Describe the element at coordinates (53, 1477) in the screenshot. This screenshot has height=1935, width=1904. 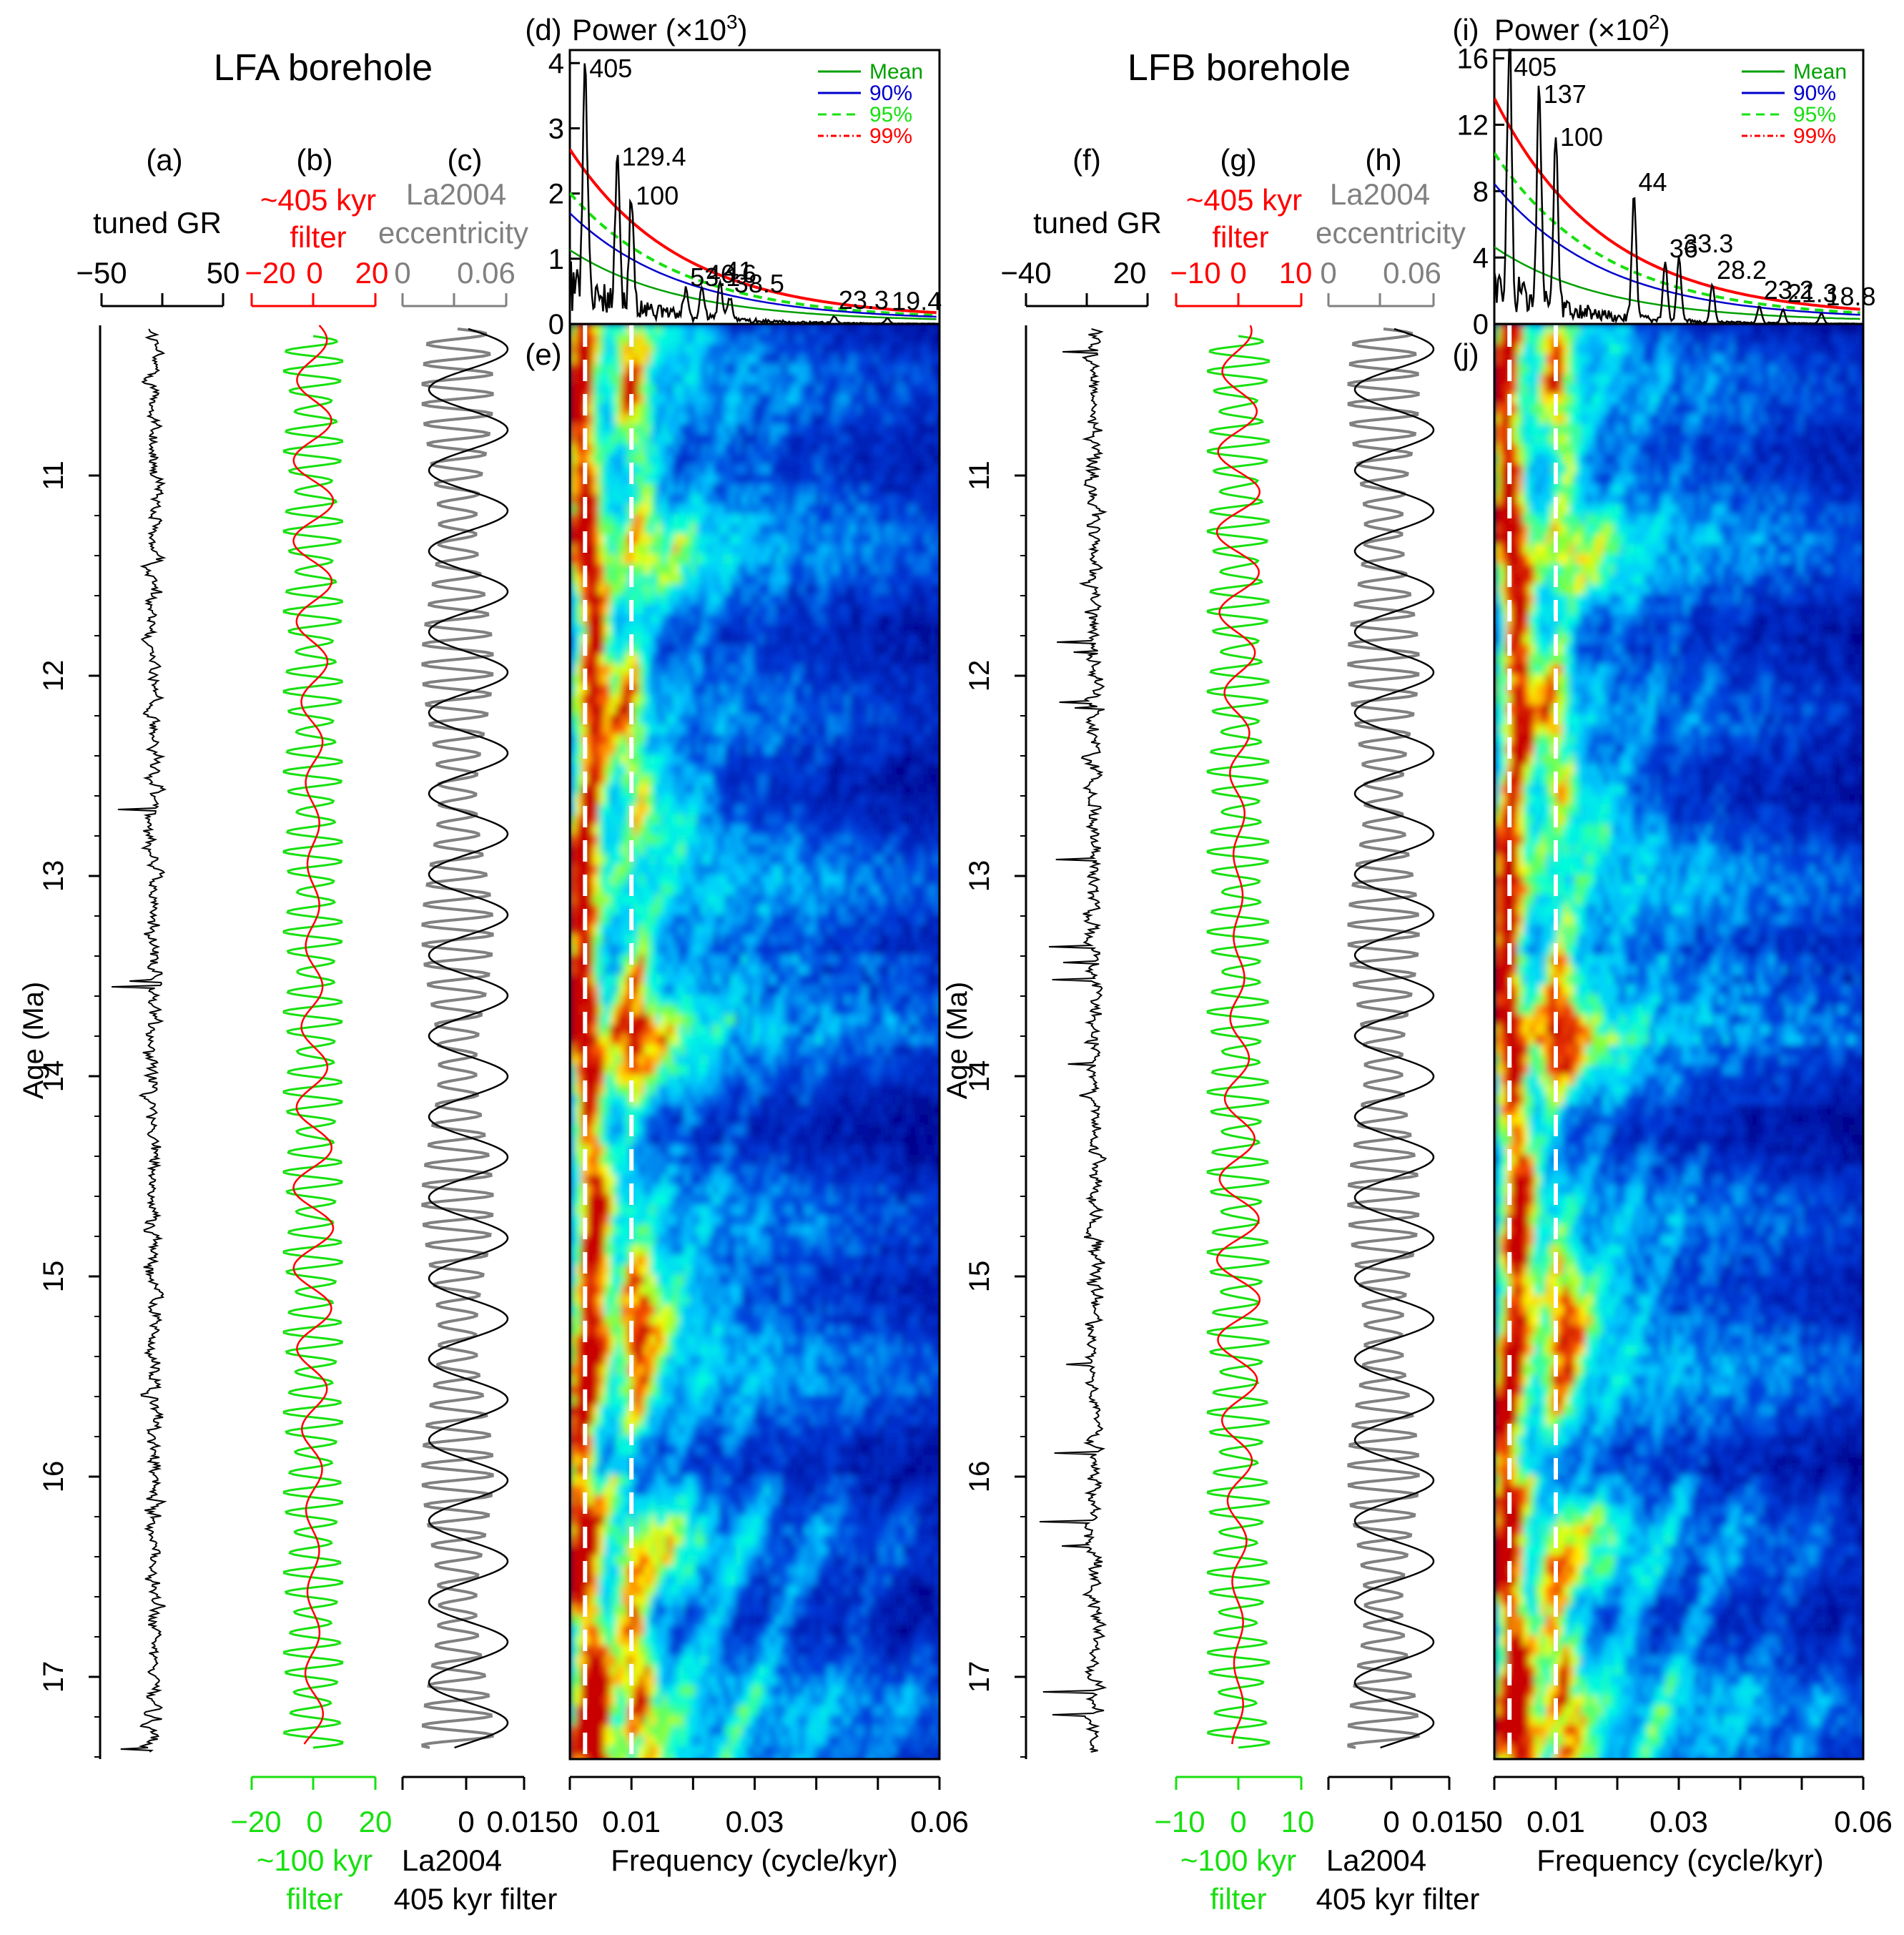
I see `age-tick-label: 16` at that location.